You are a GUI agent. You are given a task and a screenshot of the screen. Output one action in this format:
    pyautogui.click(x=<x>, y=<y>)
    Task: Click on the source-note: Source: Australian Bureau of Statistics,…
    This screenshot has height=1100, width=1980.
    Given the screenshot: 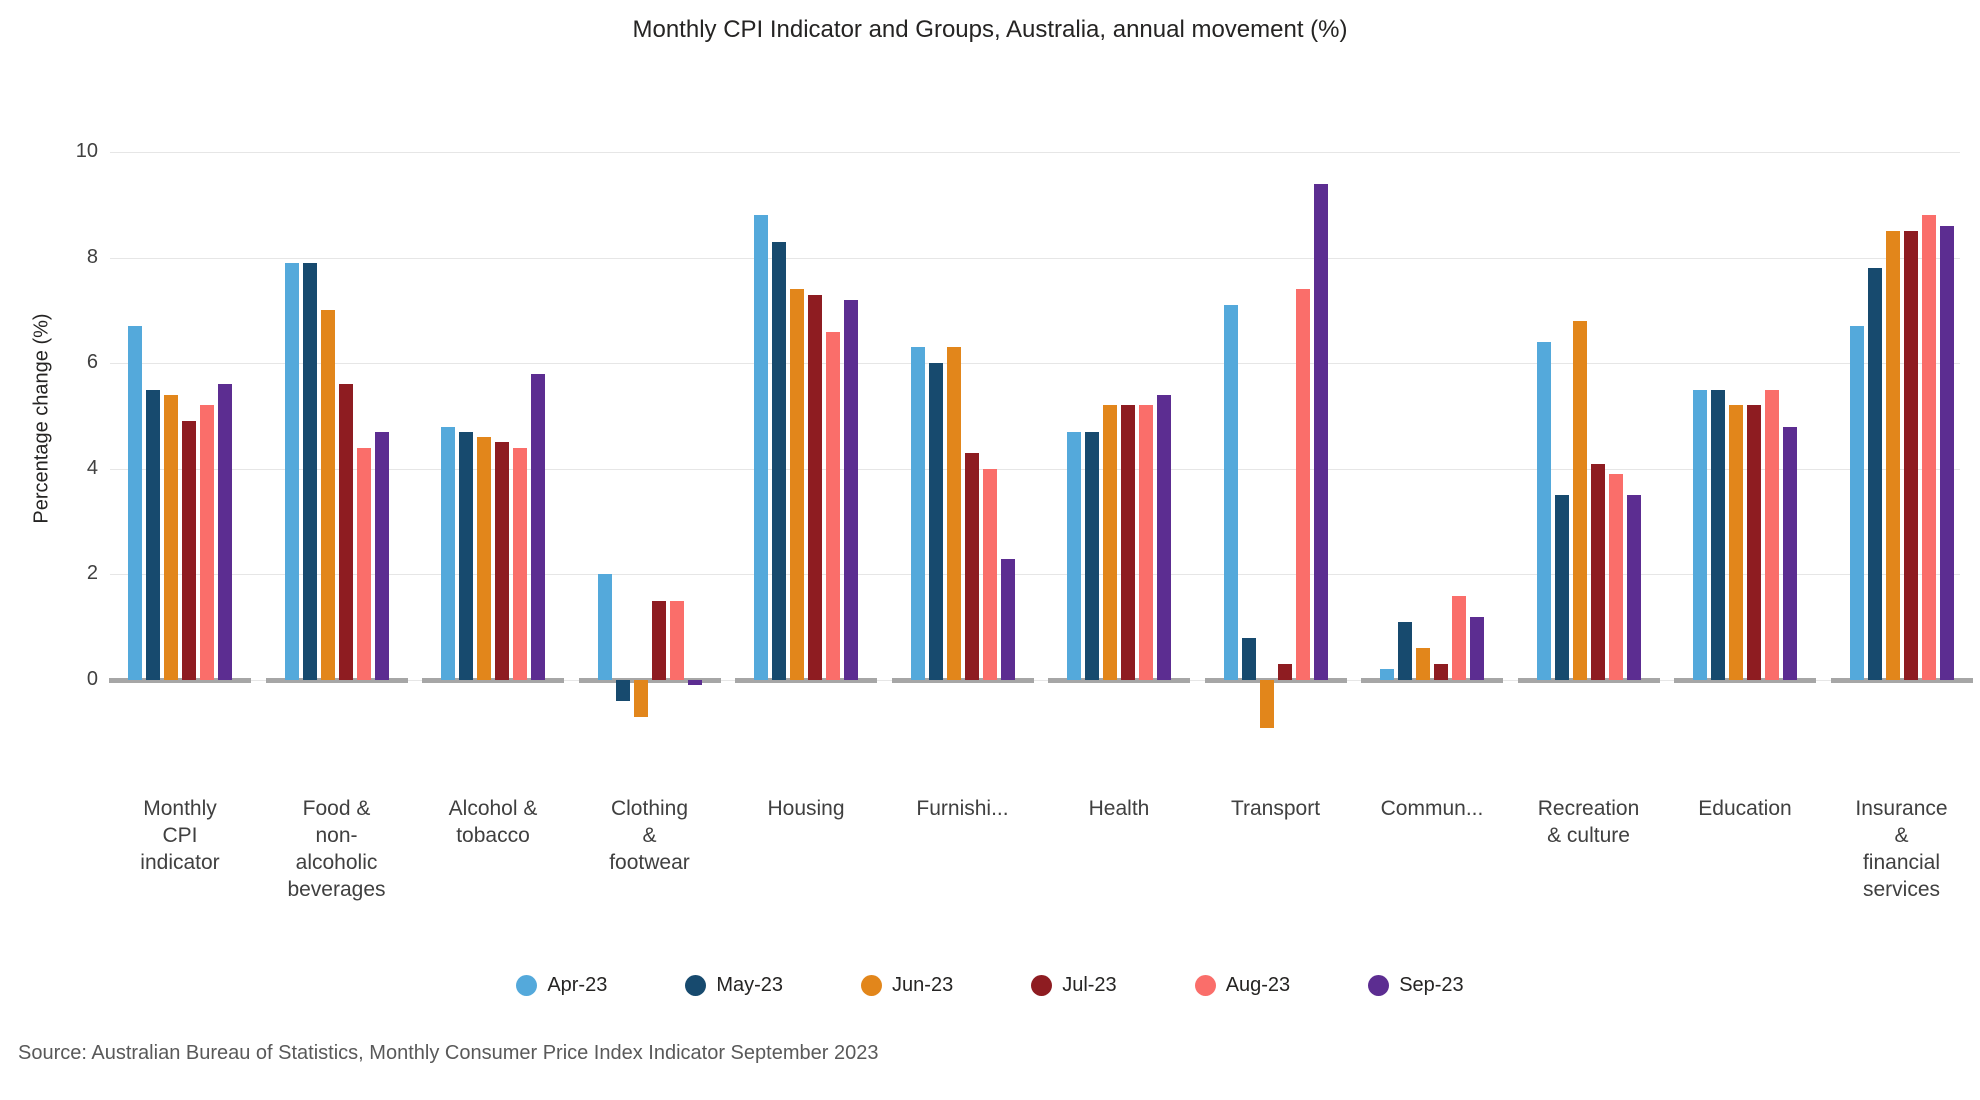 What is the action you would take?
    pyautogui.click(x=448, y=1053)
    